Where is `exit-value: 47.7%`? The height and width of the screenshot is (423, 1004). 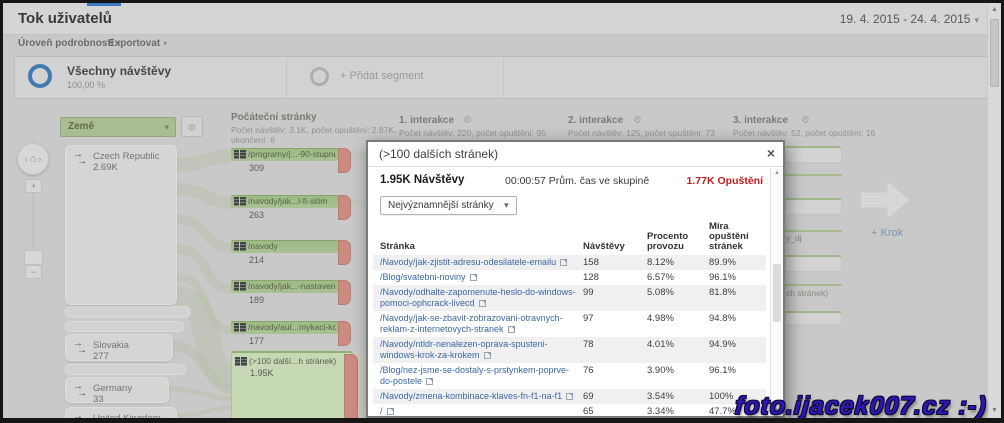 exit-value: 47.7% is located at coordinates (722, 411).